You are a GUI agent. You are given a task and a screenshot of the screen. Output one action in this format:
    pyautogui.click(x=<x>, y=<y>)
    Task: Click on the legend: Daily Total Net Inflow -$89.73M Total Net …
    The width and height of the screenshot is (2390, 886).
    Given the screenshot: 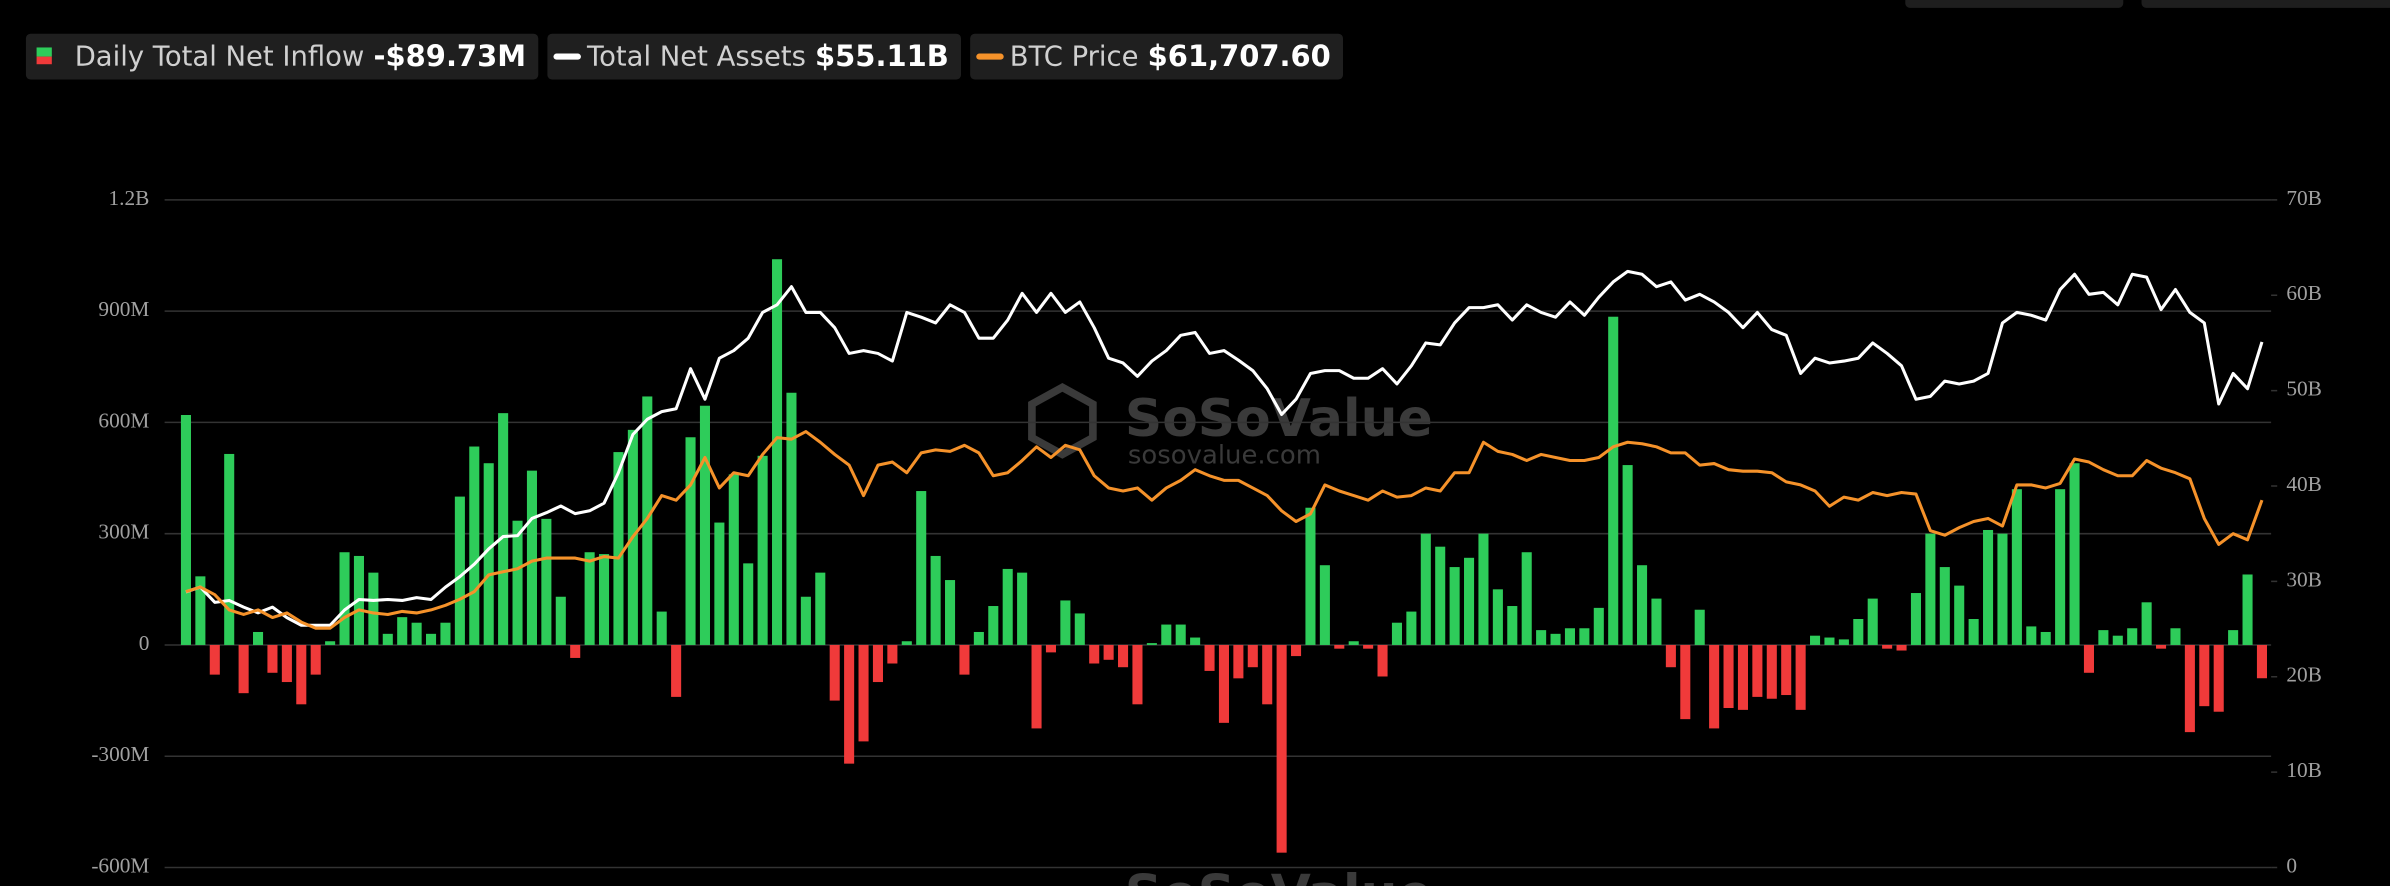 What is the action you would take?
    pyautogui.click(x=684, y=56)
    